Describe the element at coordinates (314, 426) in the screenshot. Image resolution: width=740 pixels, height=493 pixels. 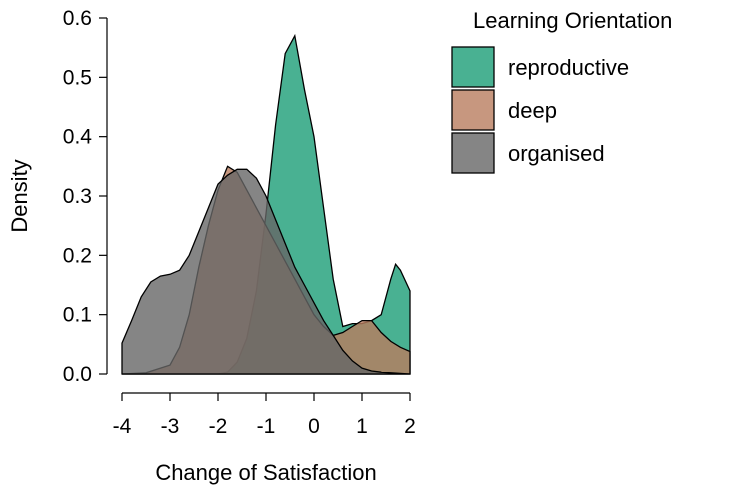
I see `x-tick-label: 0` at that location.